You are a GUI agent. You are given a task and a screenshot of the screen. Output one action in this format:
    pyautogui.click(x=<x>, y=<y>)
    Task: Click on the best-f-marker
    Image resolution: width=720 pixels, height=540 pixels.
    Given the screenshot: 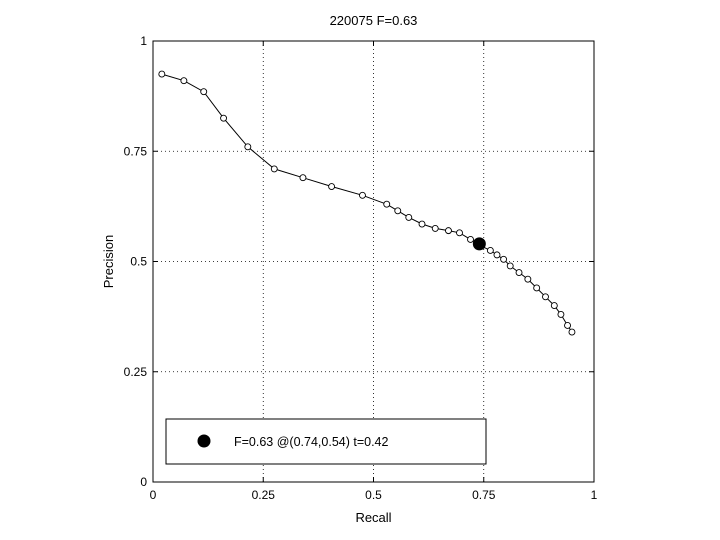 What is the action you would take?
    pyautogui.click(x=479, y=244)
    